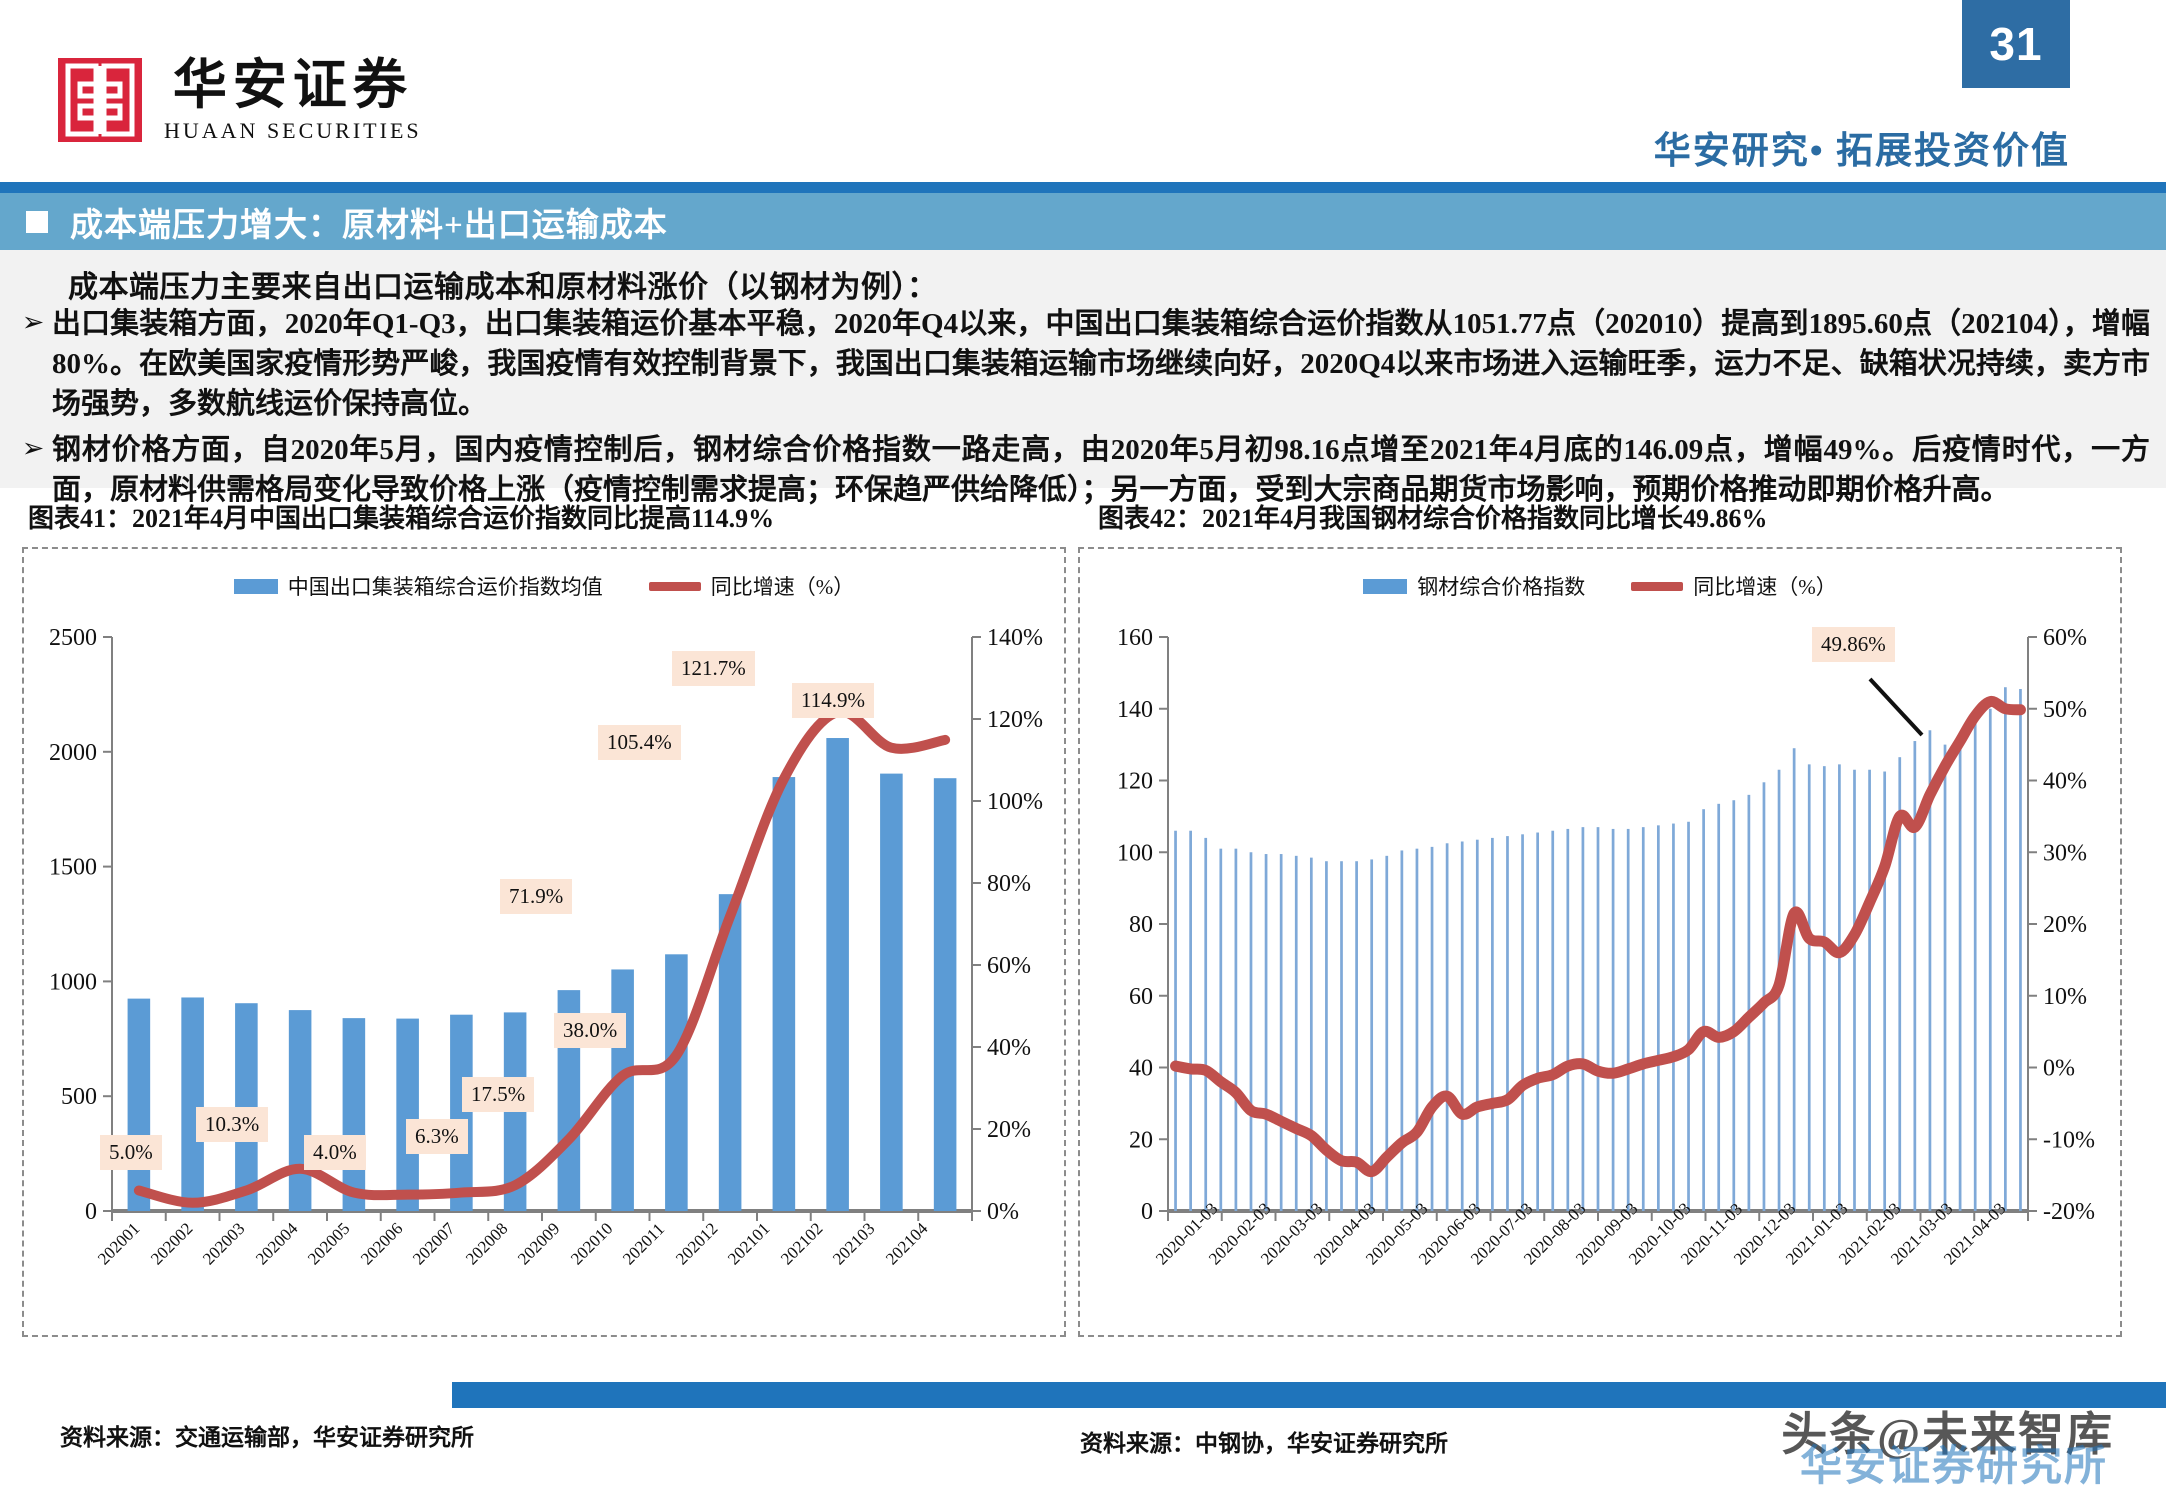  I want to click on svg-text: 2500, so click(73, 638).